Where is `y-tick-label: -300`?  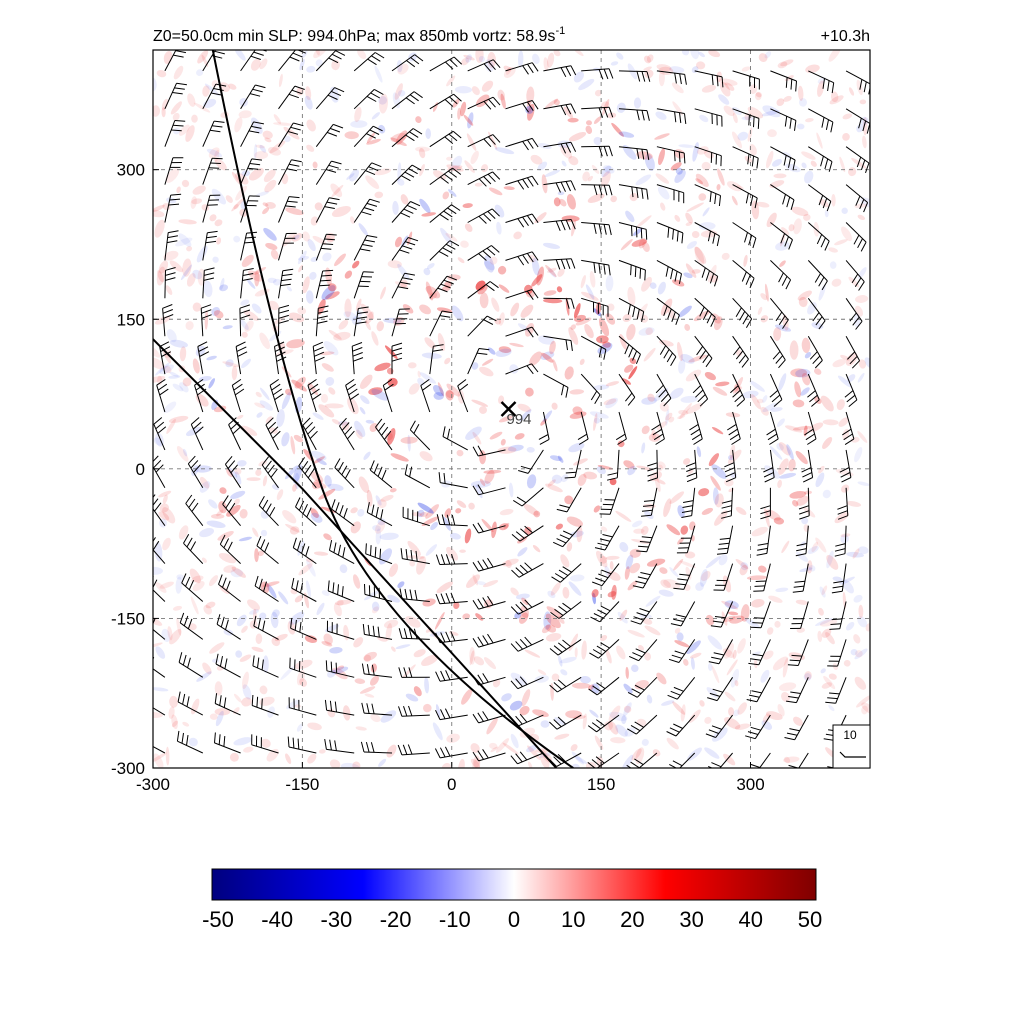 y-tick-label: -300 is located at coordinates (128, 768).